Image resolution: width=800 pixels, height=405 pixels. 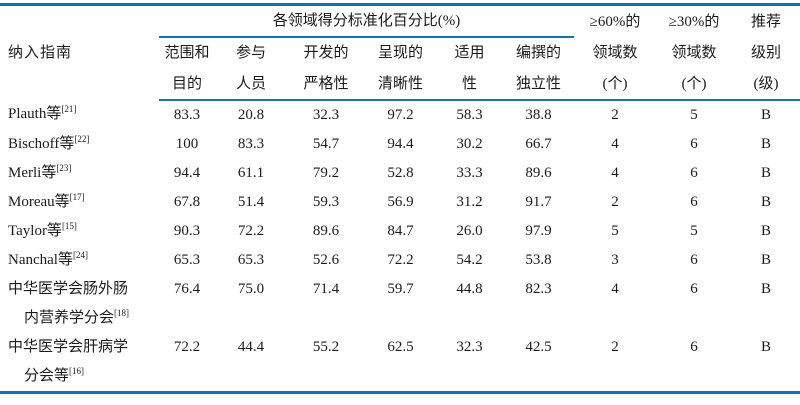 I want to click on group-header-domain-scores: 各领域得分标准化百分比(%), so click(x=366, y=21).